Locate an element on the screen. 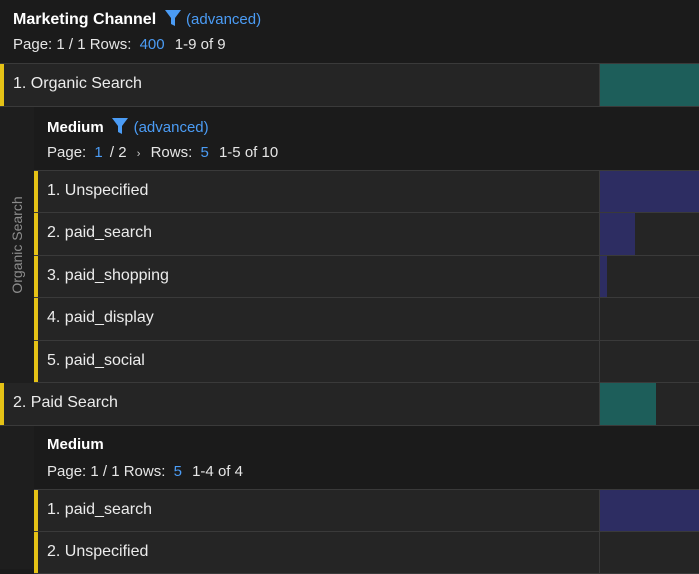 This screenshot has height=574, width=699. rows-selector: 400 is located at coordinates (152, 44).